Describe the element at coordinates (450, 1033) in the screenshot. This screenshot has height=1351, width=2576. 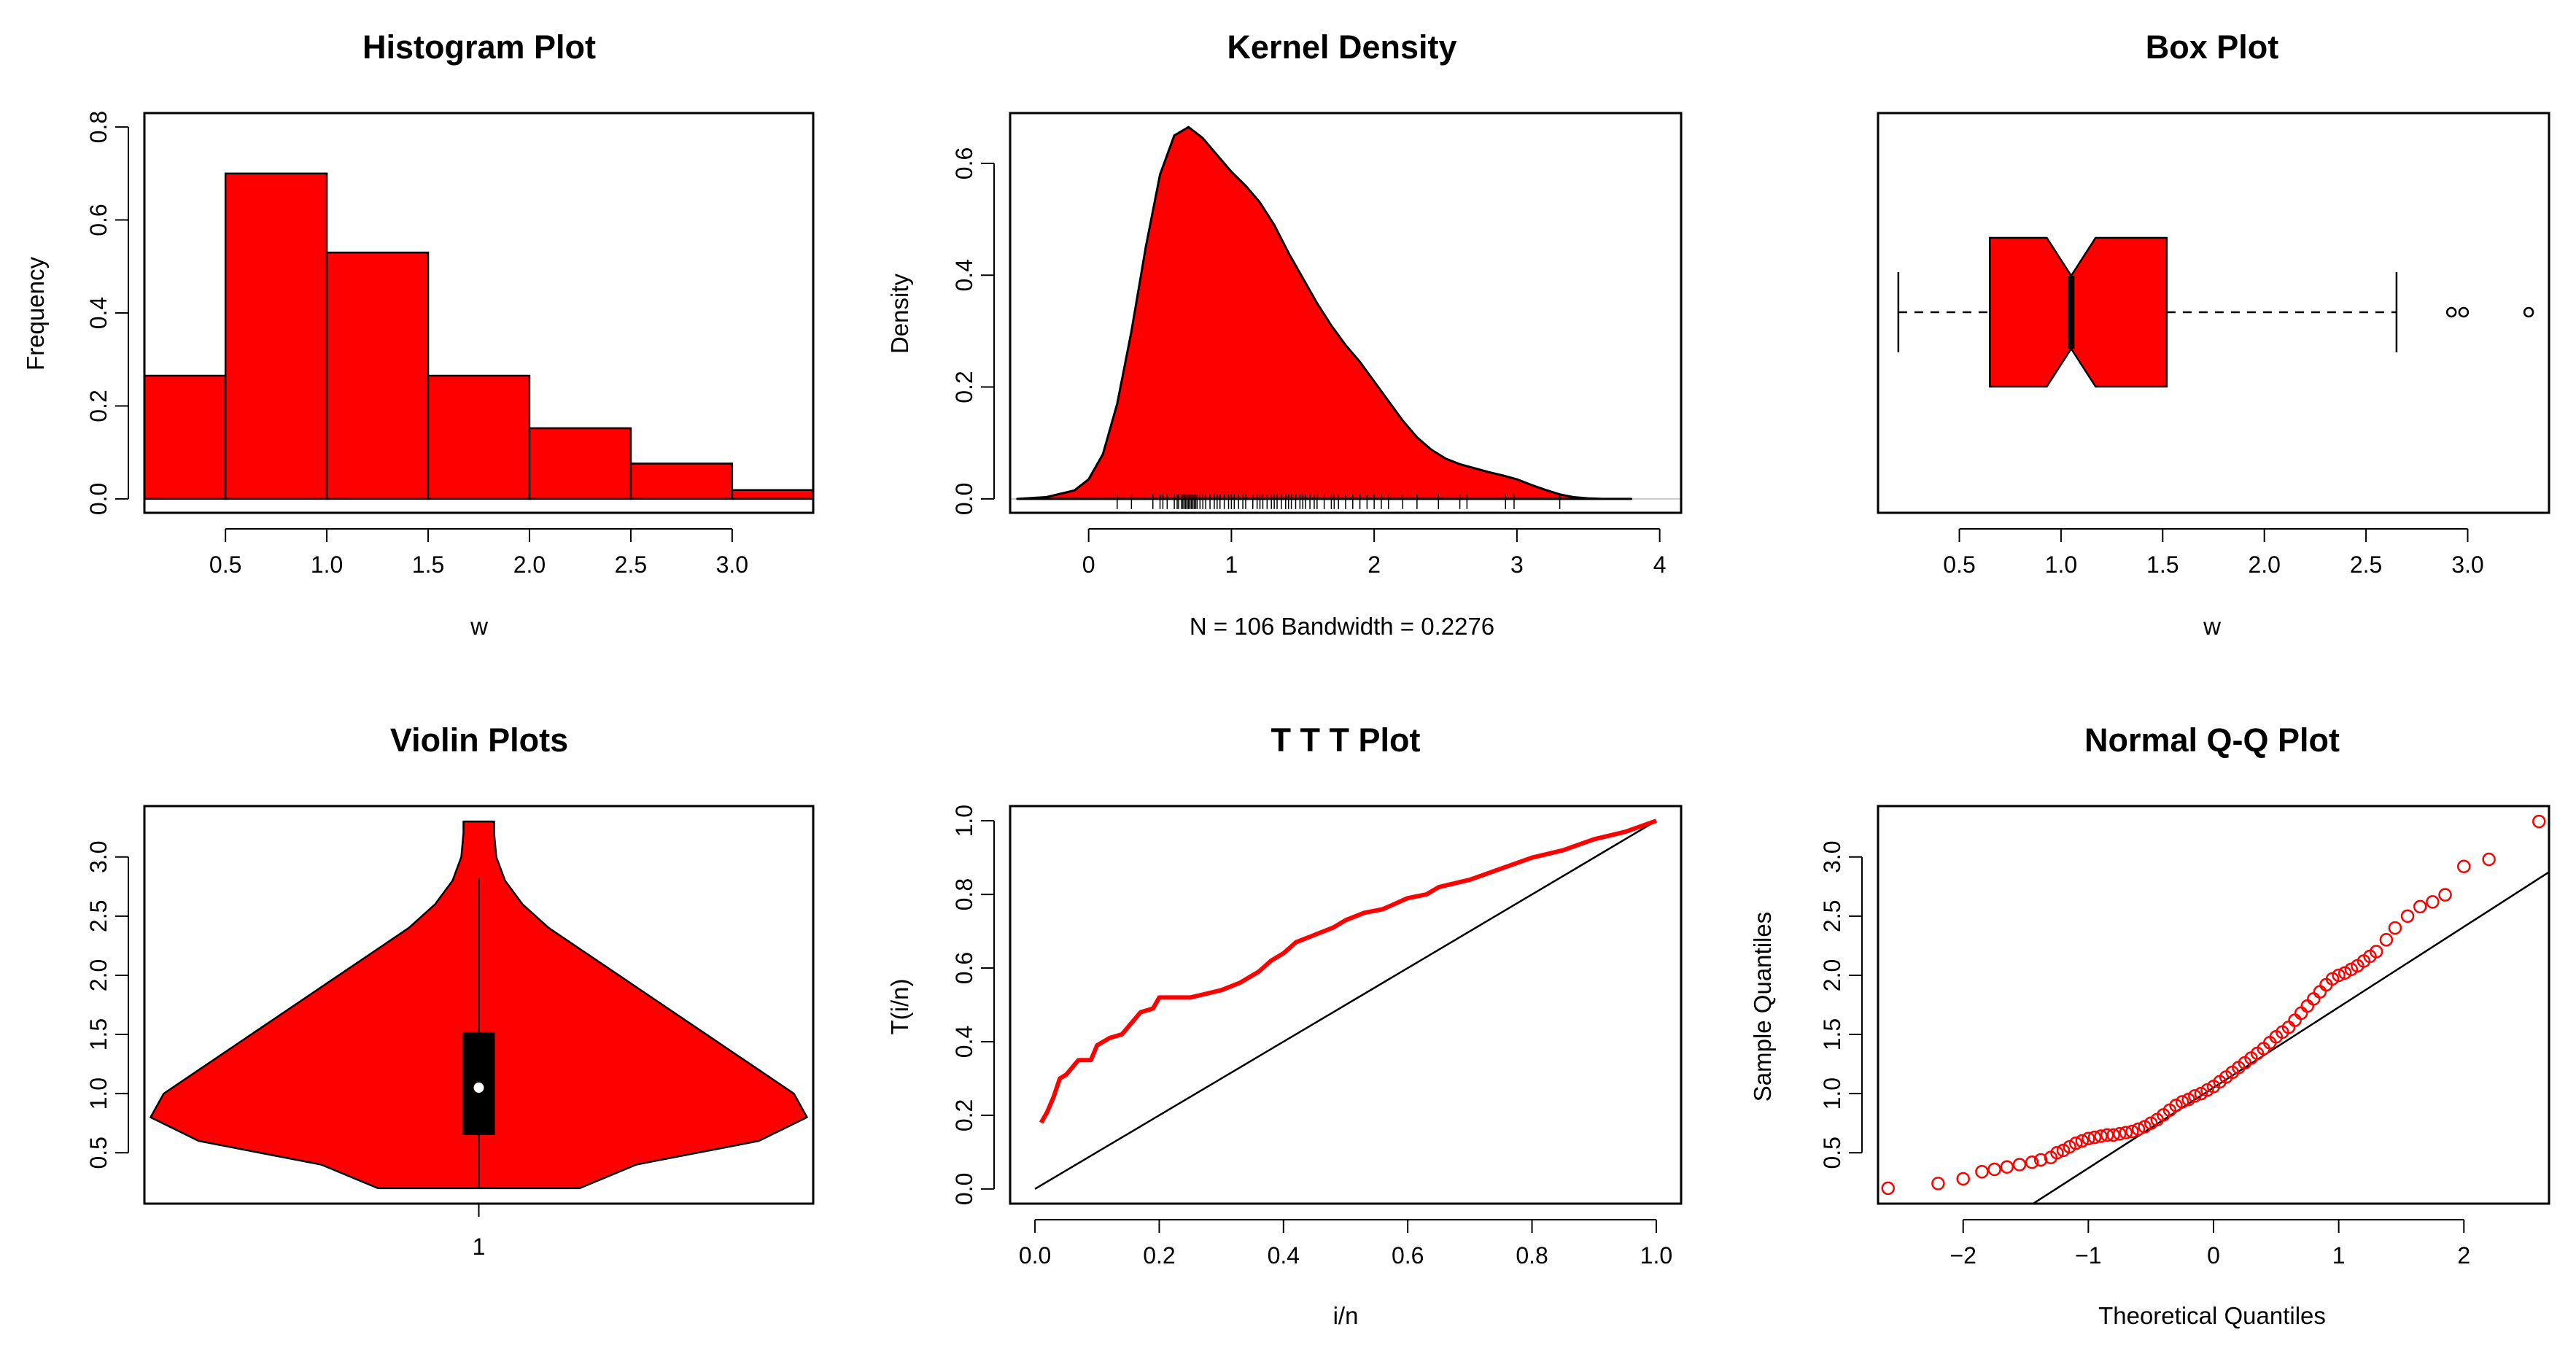
I see `violin-plot-area: 1 0.5 1.0 1.5 2.0 2.5 3.0` at that location.